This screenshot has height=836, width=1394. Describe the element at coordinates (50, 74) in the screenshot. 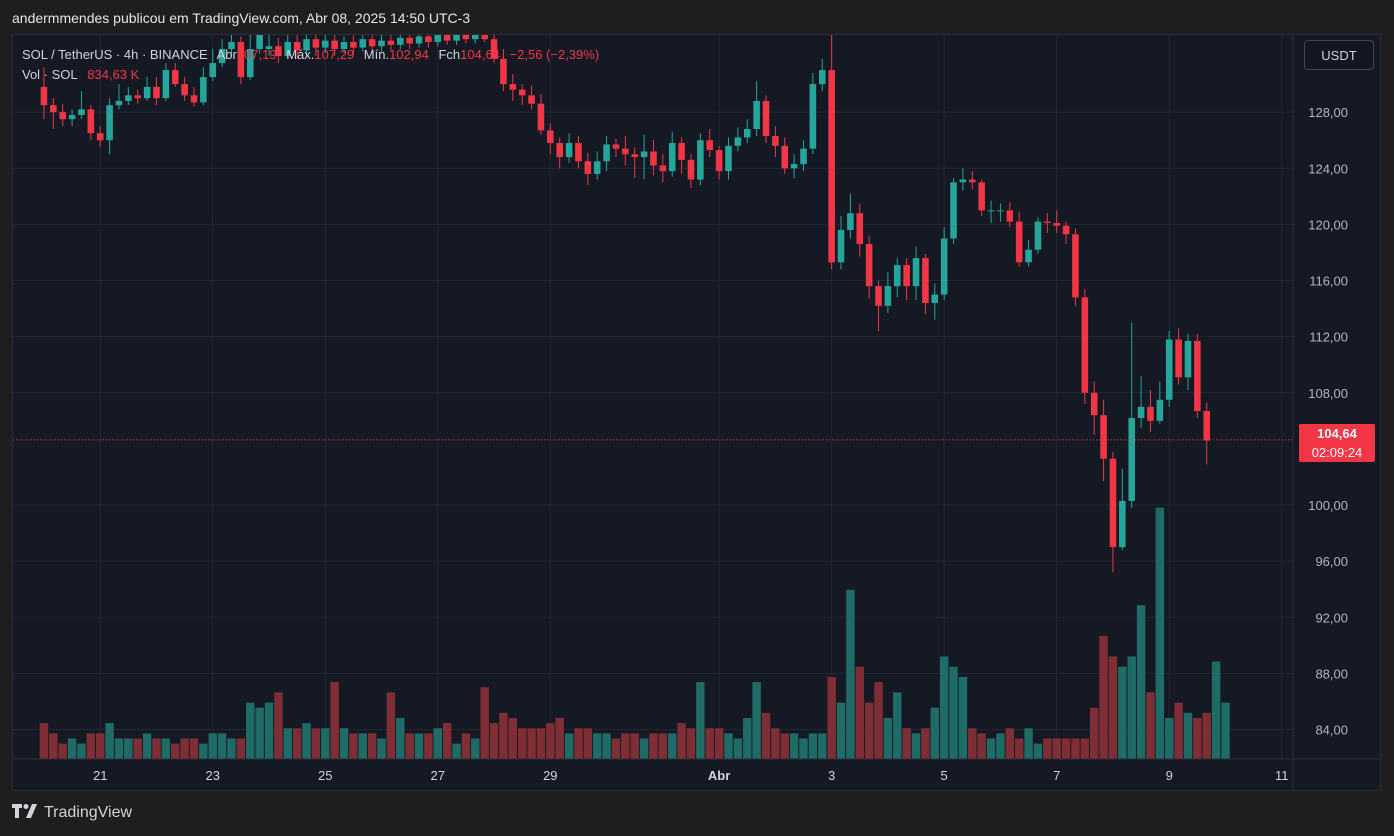

I see `volume-label: Vol · SOL` at that location.